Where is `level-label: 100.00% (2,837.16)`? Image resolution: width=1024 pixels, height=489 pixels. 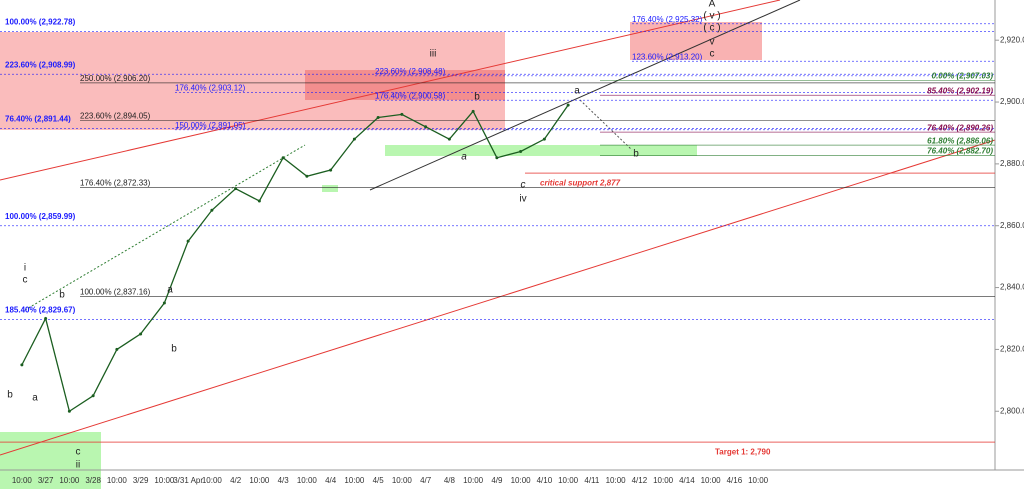
level-label: 100.00% (2,837.16) is located at coordinates (115, 291).